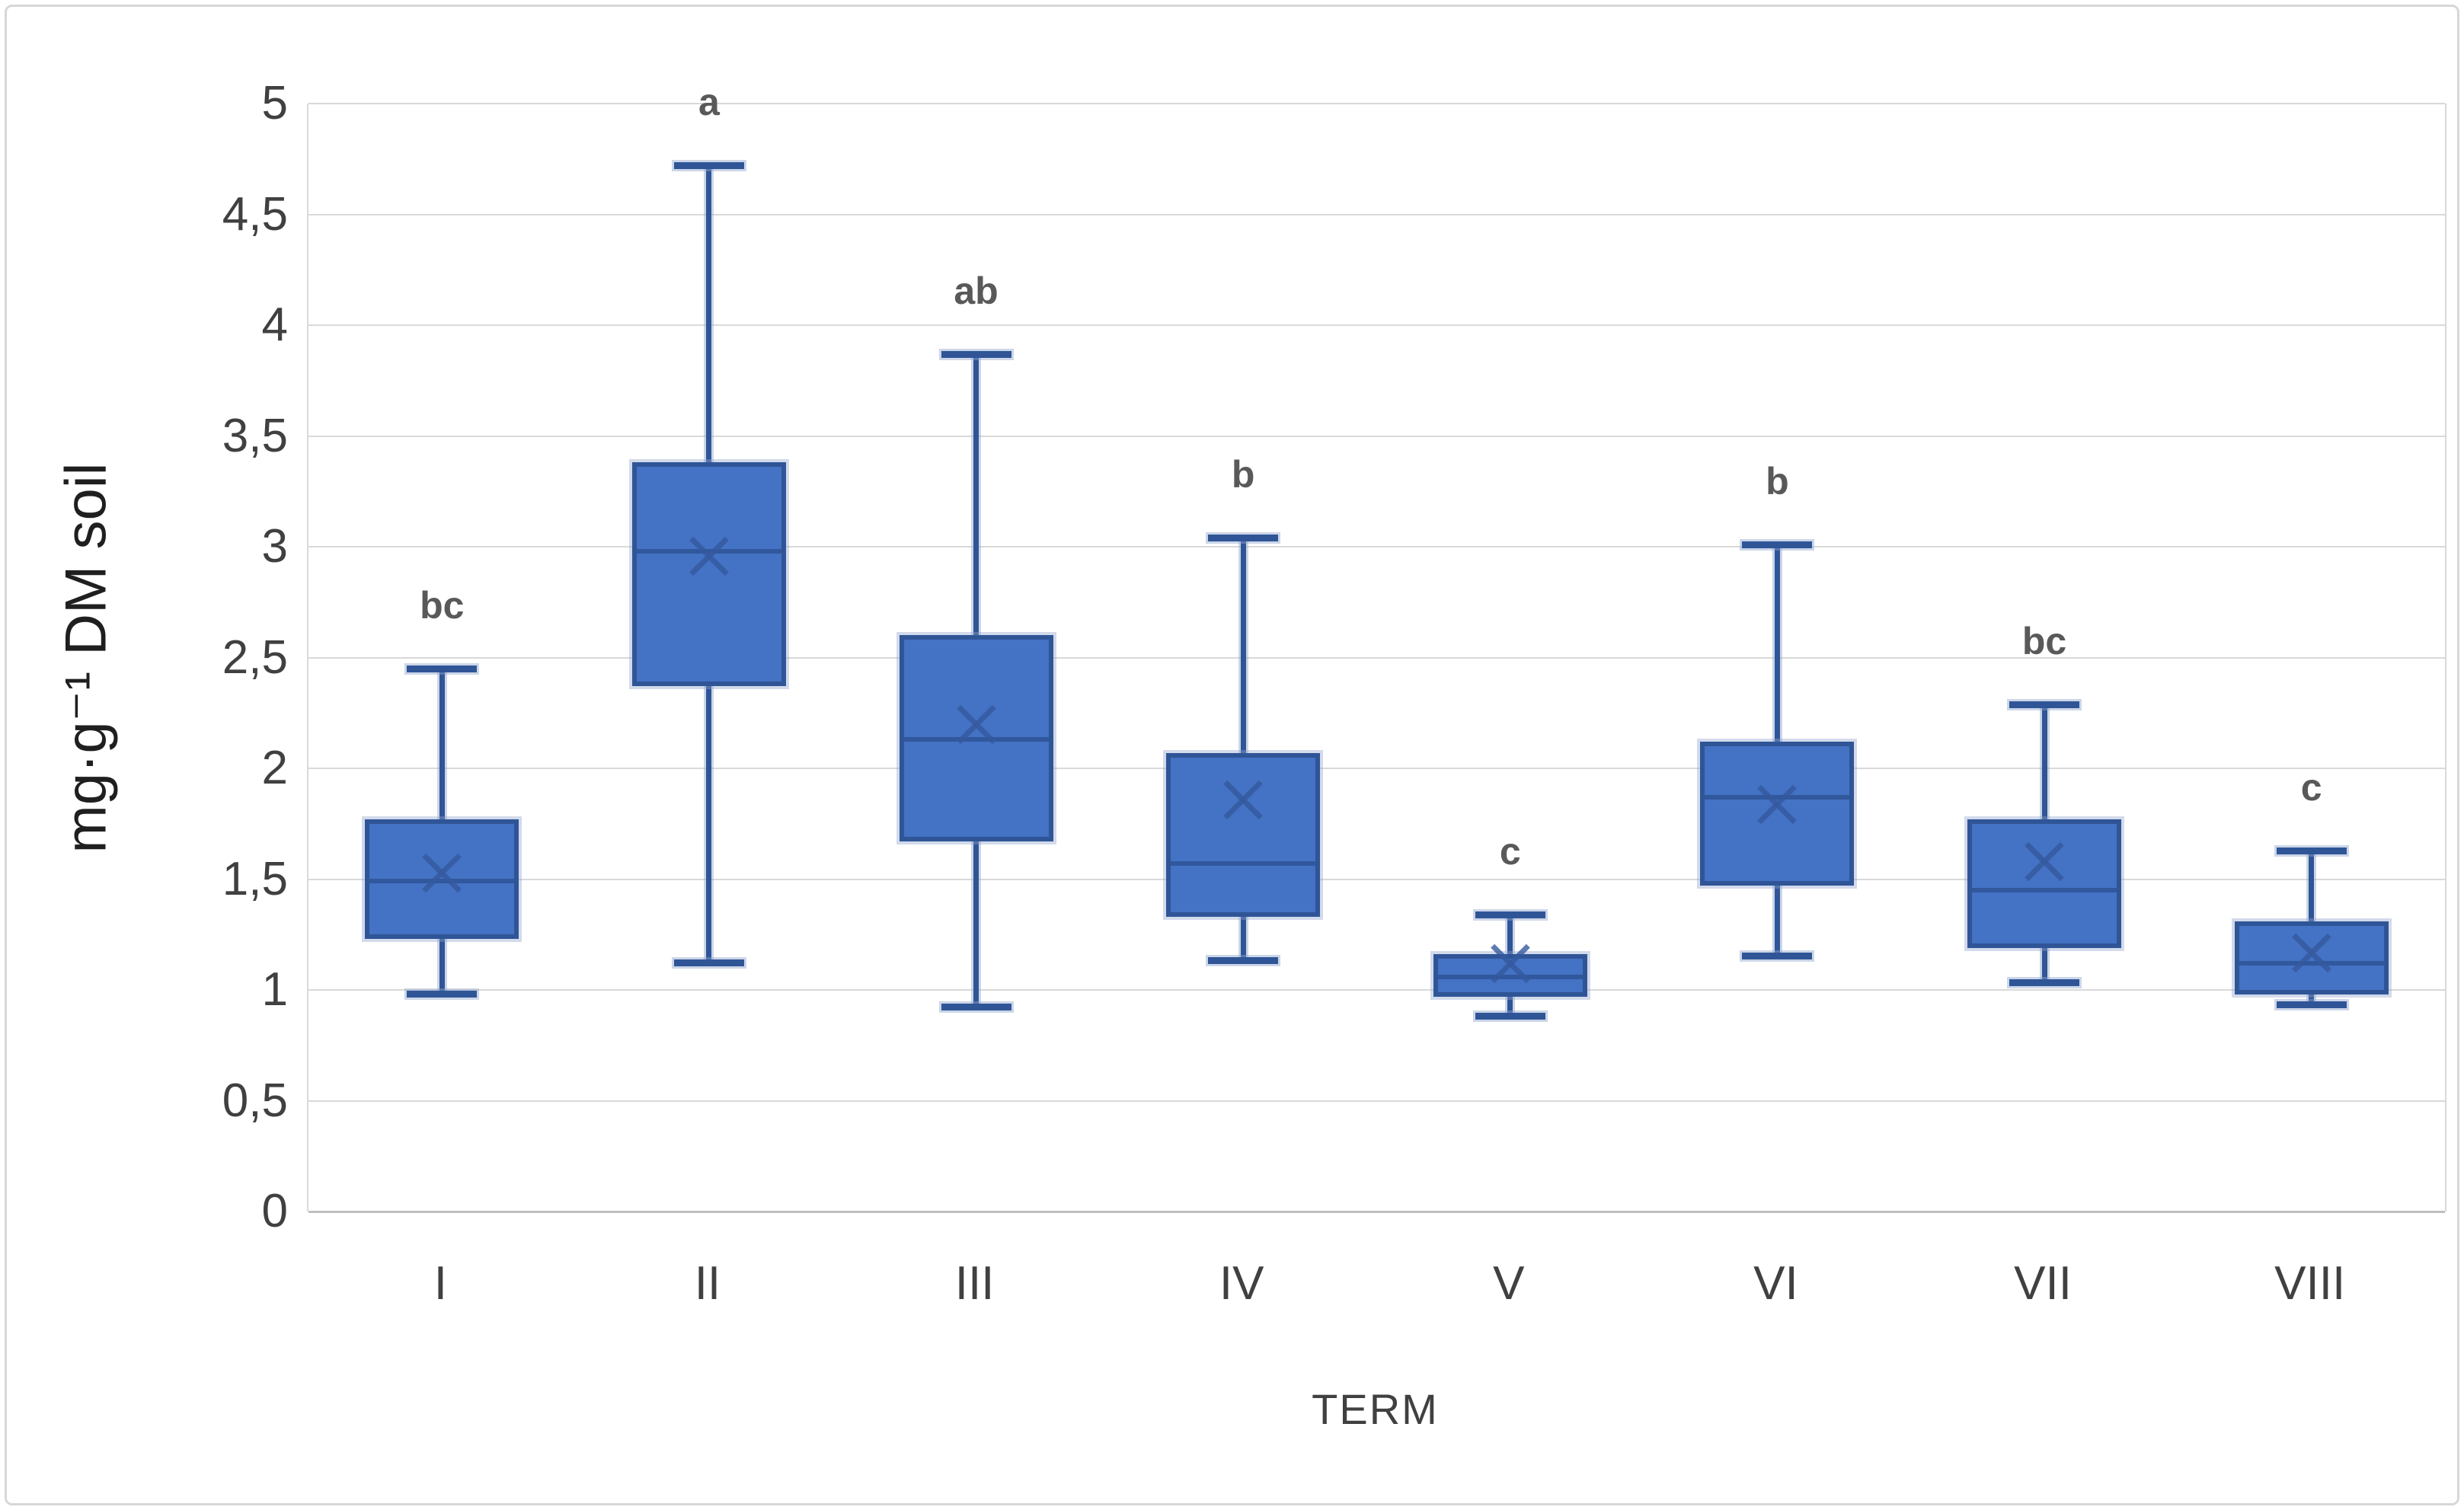 This screenshot has height=1510, width=2464. I want to click on x-category-label: I, so click(440, 1283).